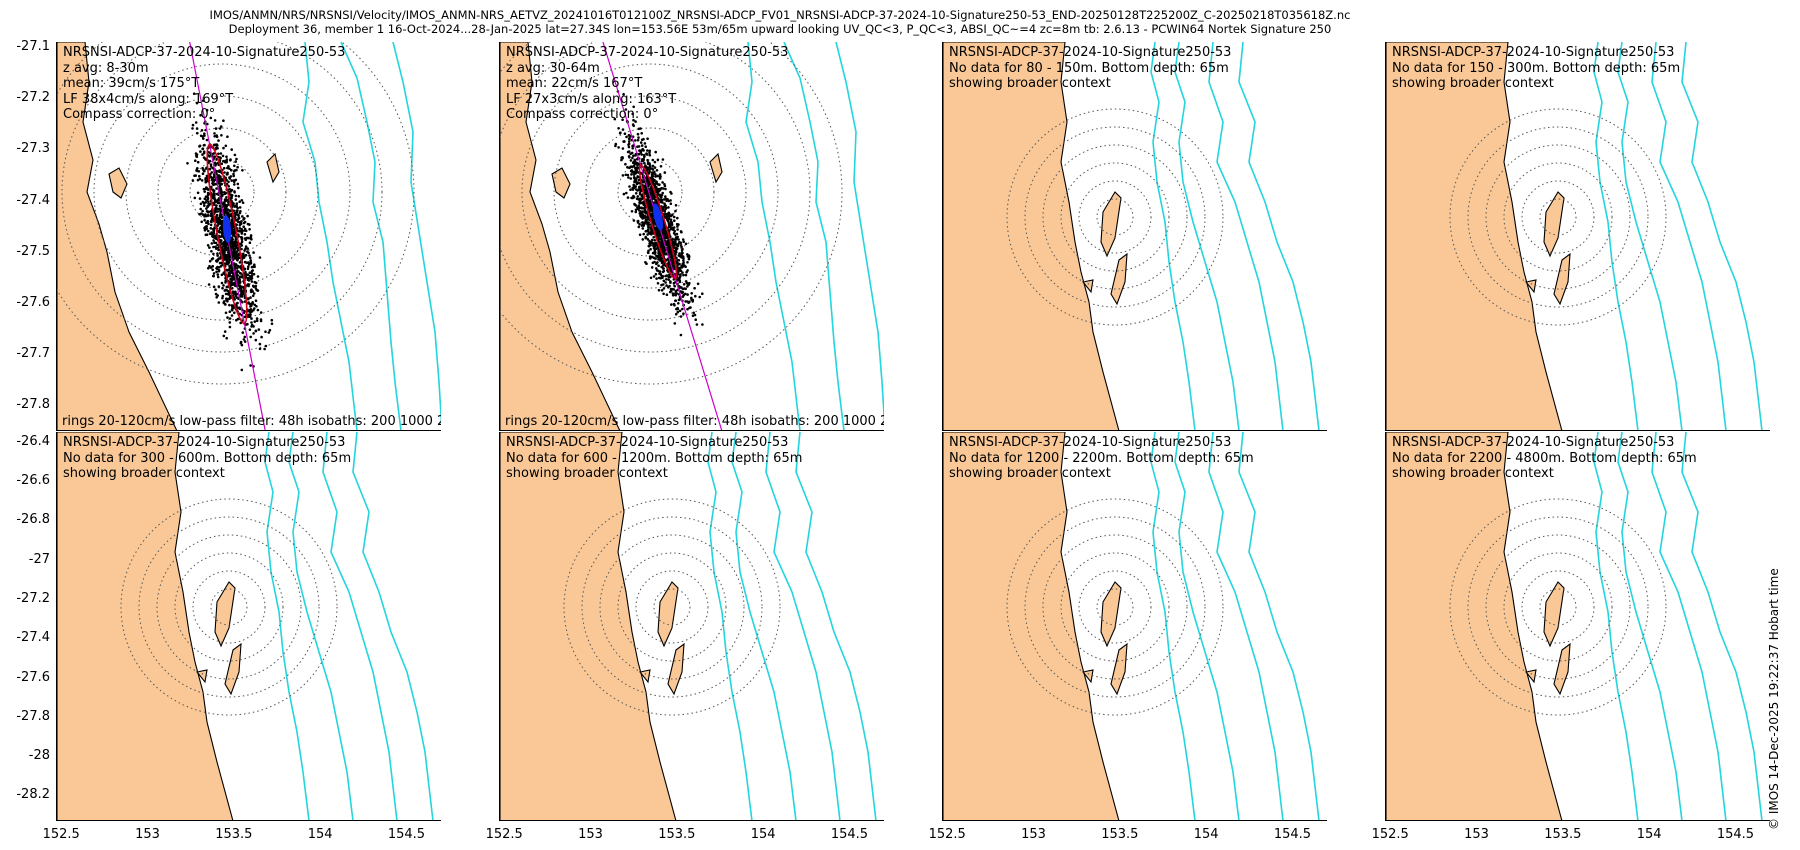 This screenshot has width=1800, height=850. Describe the element at coordinates (33, 520) in the screenshot. I see `y-tick-label: -26.8` at that location.